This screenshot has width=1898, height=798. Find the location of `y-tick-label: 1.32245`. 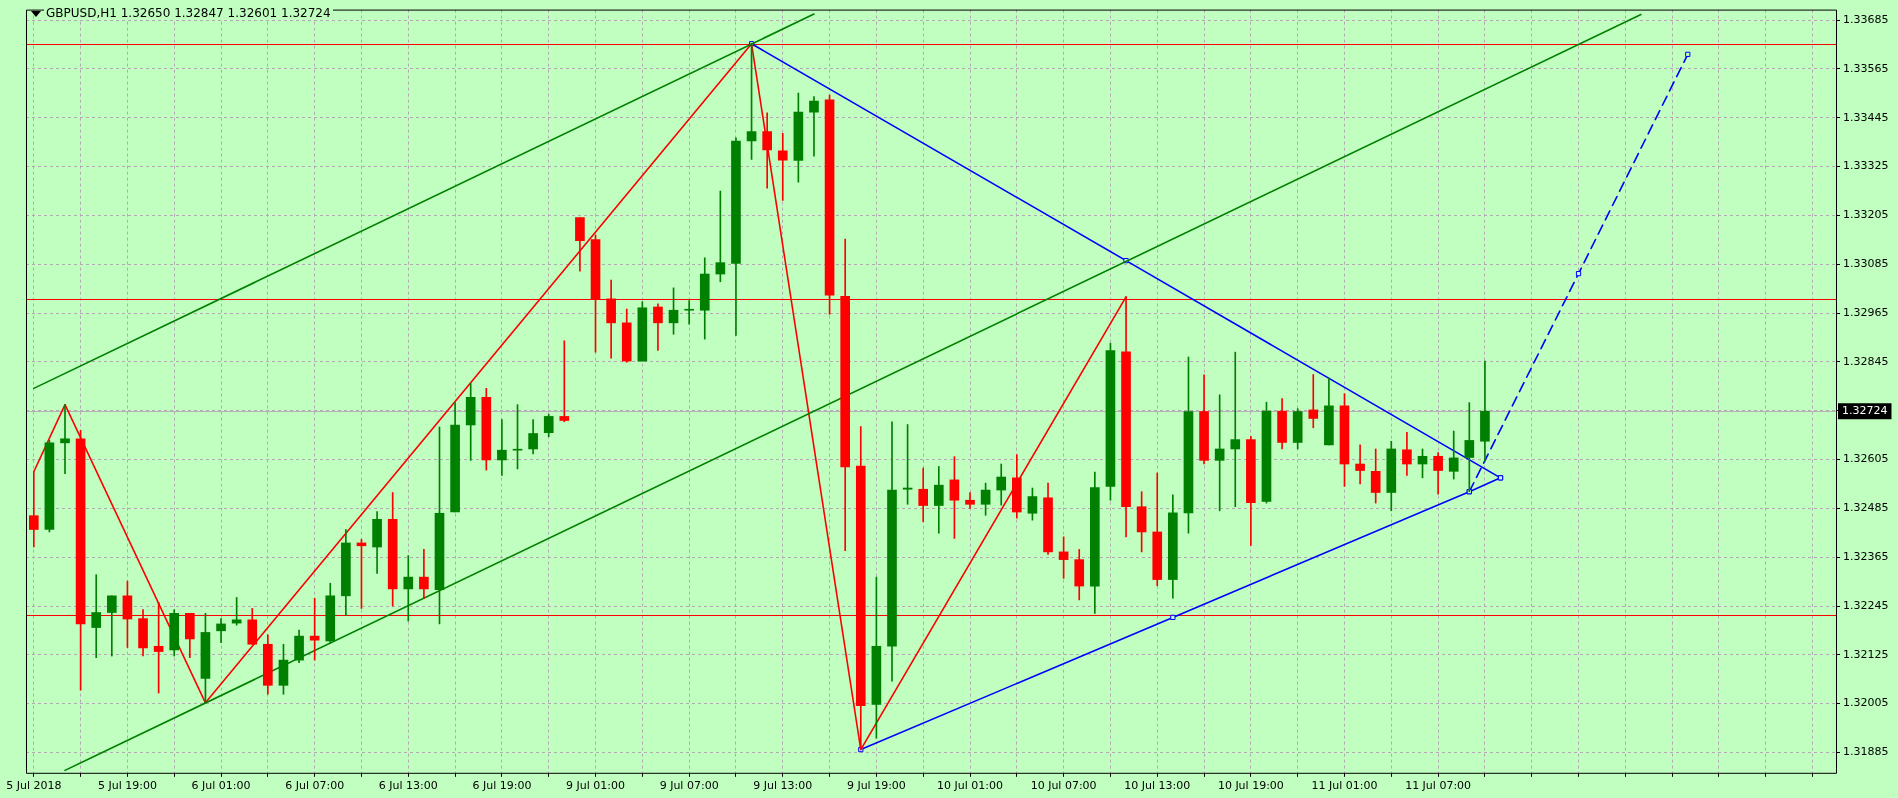

y-tick-label: 1.32245 is located at coordinates (1866, 605).